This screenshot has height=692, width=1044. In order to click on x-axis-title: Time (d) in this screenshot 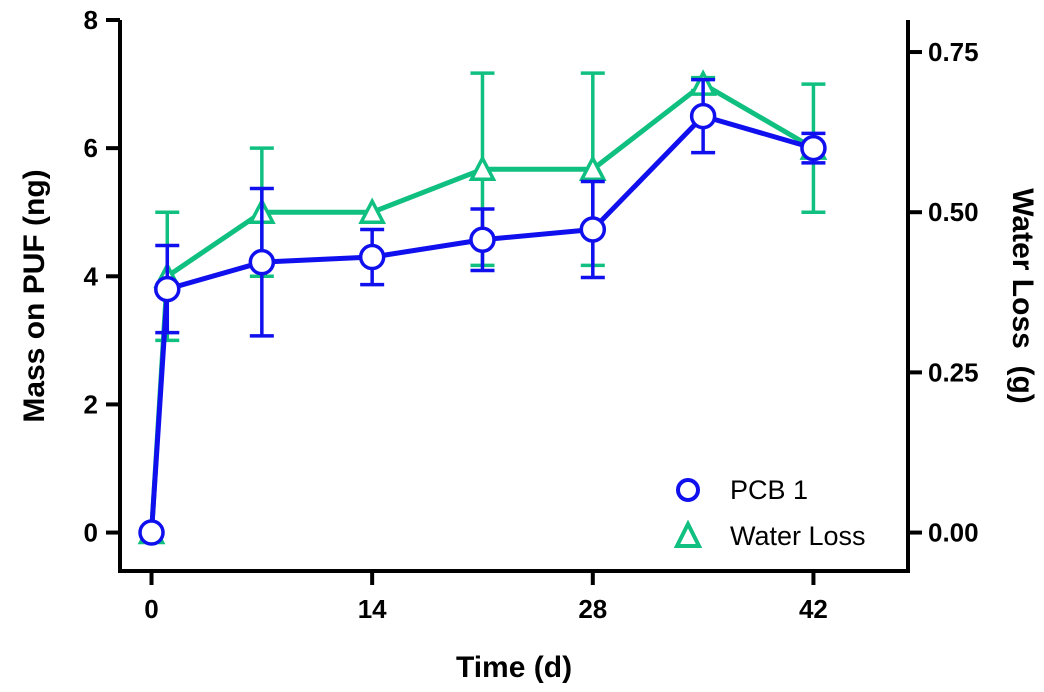, I will do `click(514, 667)`.